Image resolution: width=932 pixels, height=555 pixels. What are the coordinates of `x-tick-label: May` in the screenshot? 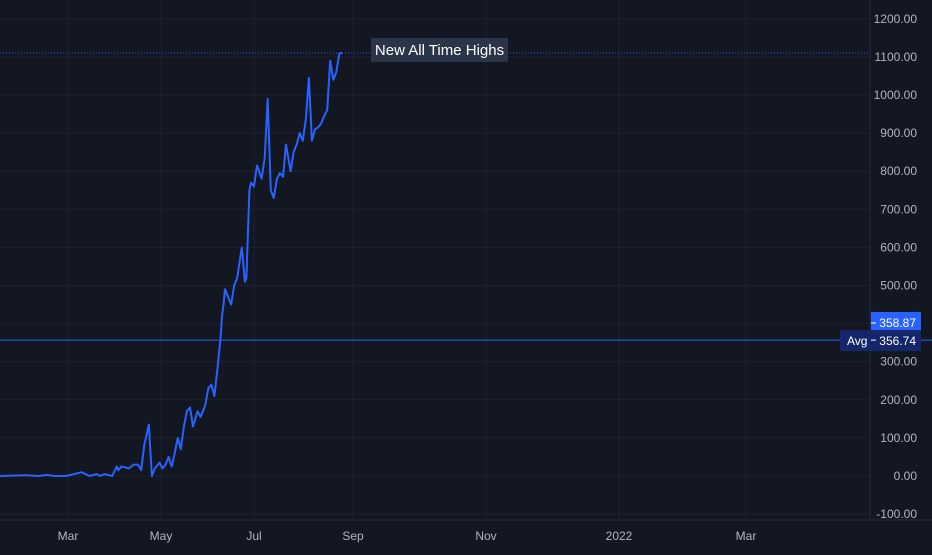 It's located at (161, 536).